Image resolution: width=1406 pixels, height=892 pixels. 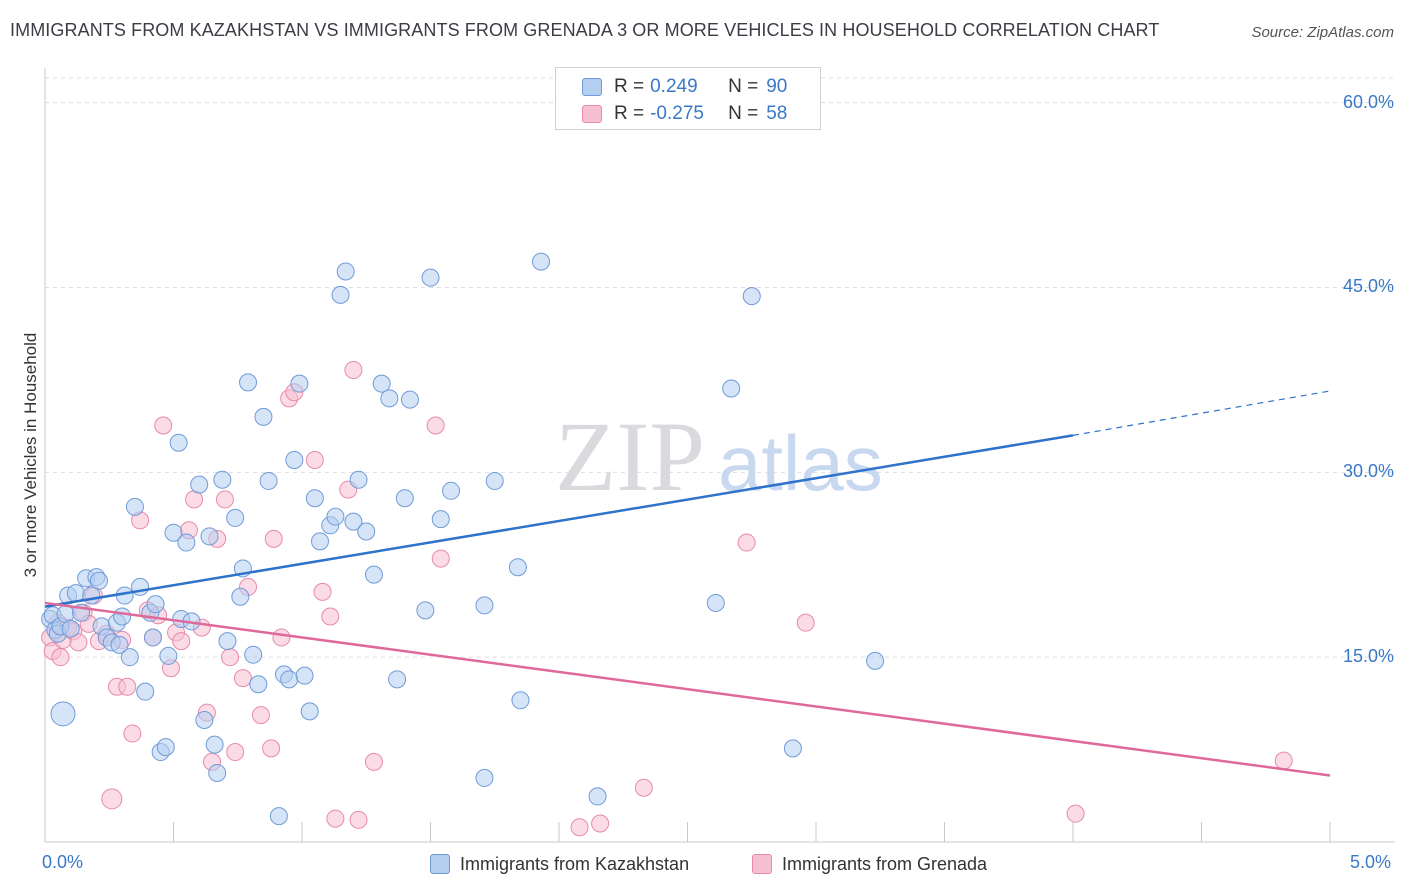 What do you see at coordinates (885, 863) in the screenshot?
I see `grenada-legend-label: Immigrants from Grenada` at bounding box center [885, 863].